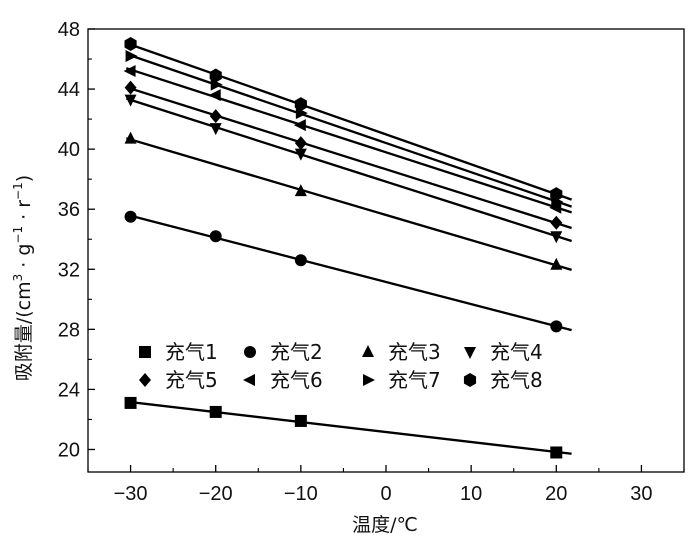  Describe the element at coordinates (641, 494) in the screenshot. I see `x-tick-label: 30` at that location.